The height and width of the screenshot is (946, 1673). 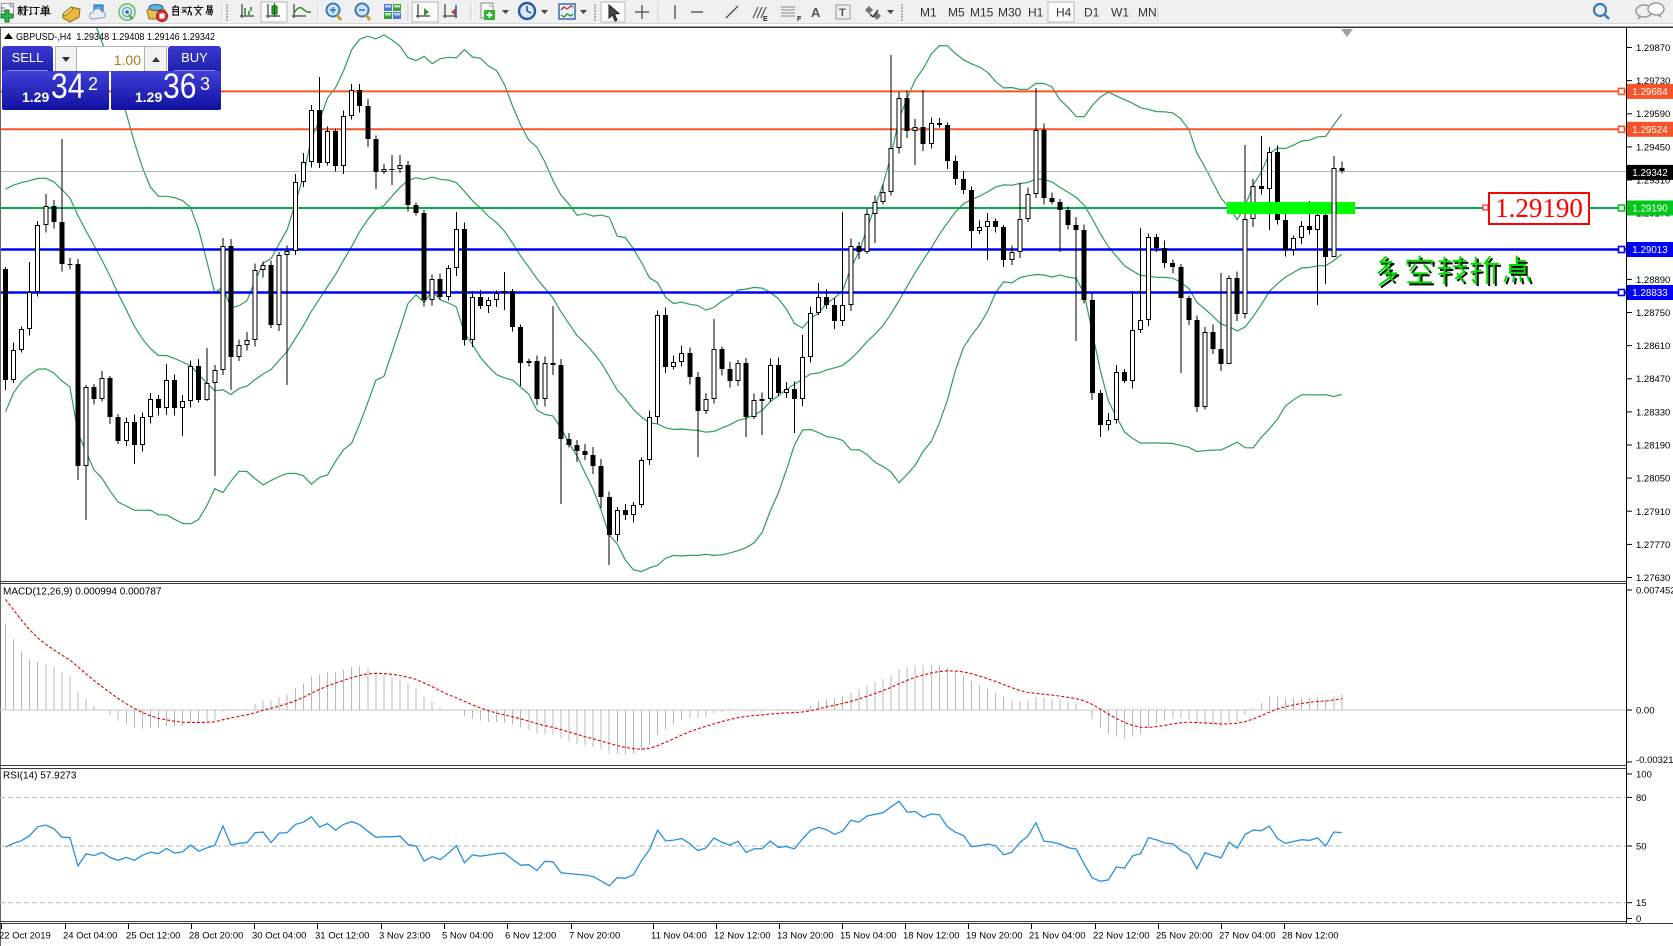 I want to click on svg-text: 1.29684, so click(x=1650, y=92).